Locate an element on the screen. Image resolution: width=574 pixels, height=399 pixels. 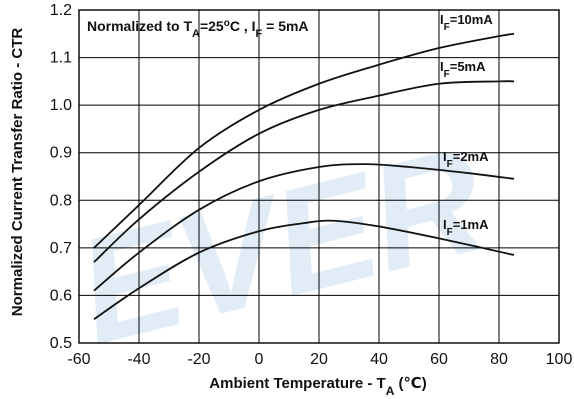
note-sub: F is located at coordinates (259, 34).